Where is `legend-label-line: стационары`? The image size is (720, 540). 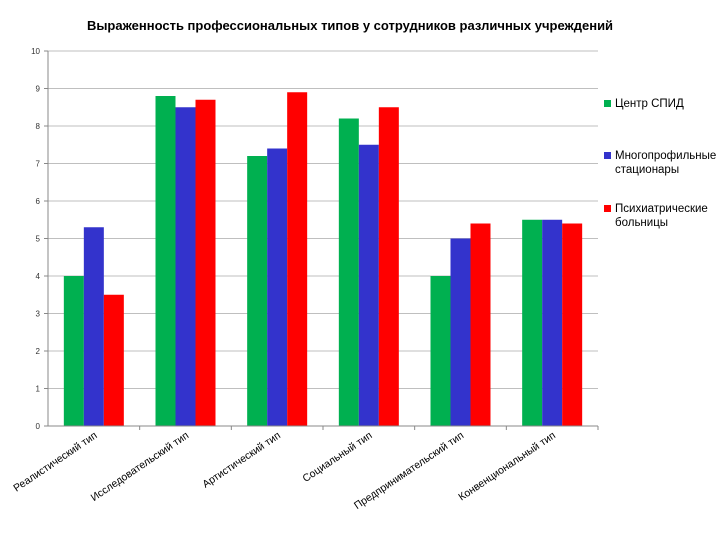 legend-label-line: стационары is located at coordinates (647, 170).